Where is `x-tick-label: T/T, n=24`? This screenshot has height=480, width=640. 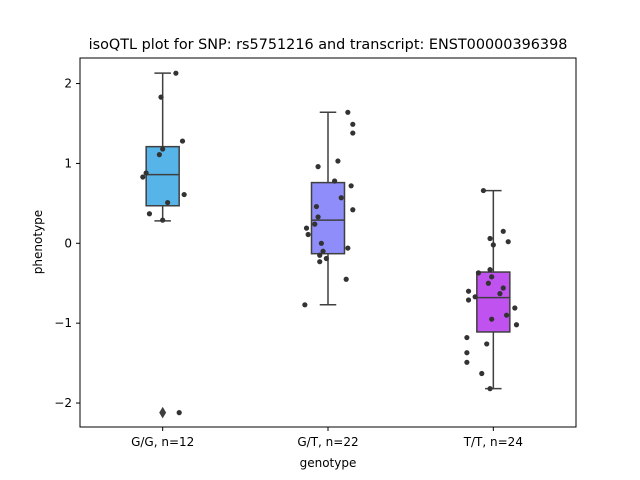 x-tick-label: T/T, n=24 is located at coordinates (493, 442).